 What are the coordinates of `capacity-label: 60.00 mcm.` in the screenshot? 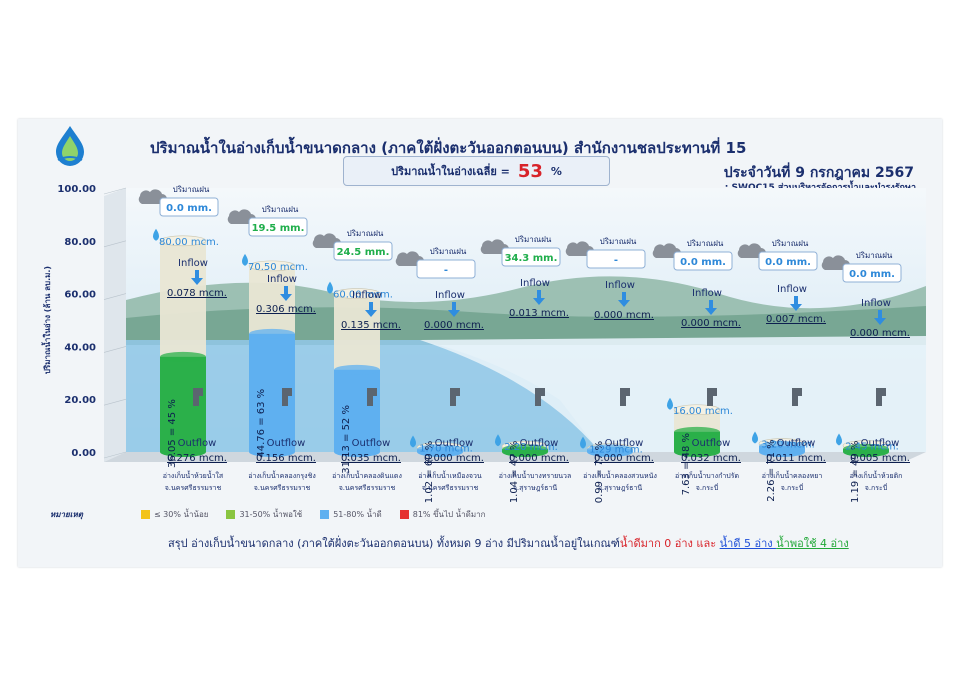 It's located at (363, 295).